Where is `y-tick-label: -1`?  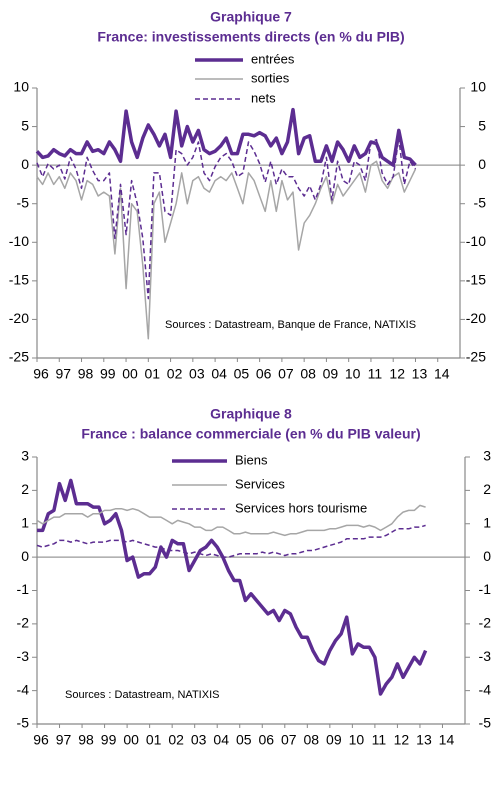
y-tick-label: -1 is located at coordinates (23, 589).